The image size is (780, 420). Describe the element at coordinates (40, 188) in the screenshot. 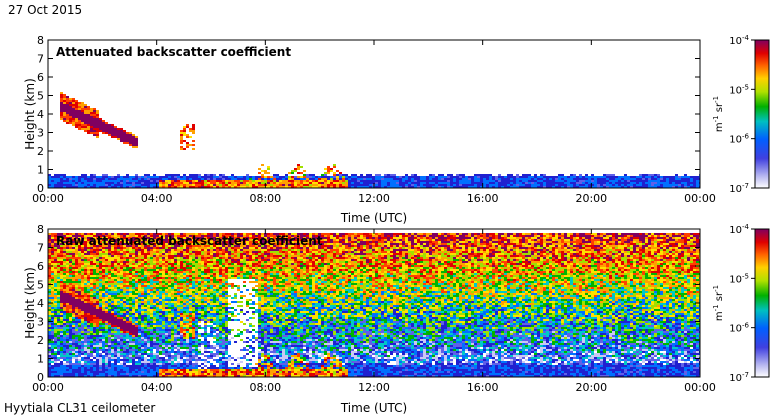

I see `y-tick-label: 0` at that location.